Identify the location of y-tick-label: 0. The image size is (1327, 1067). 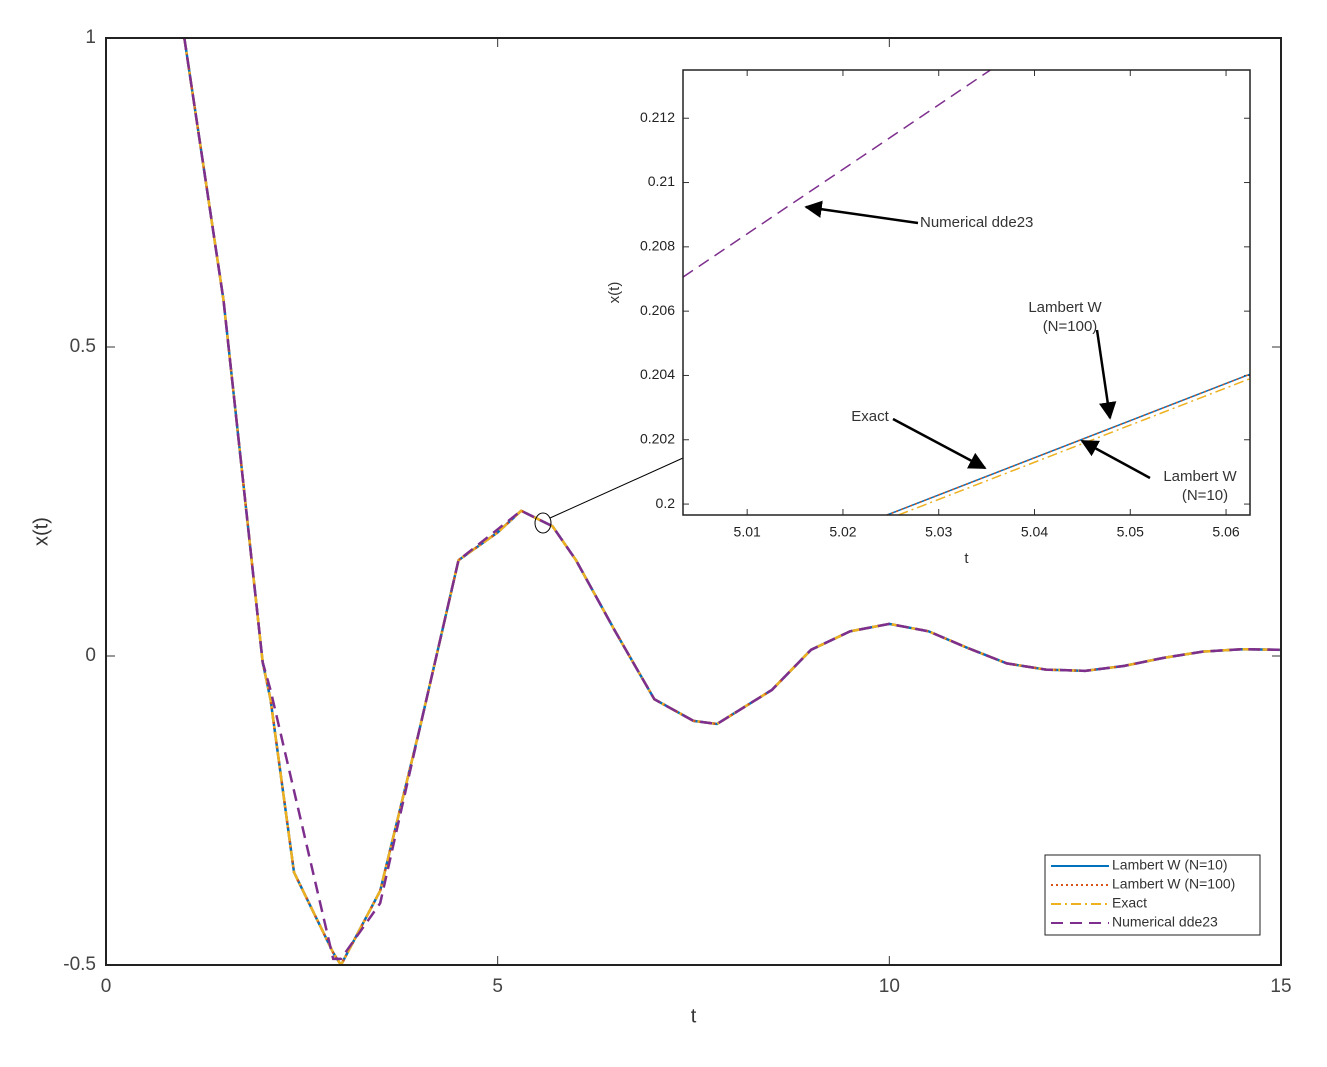
(90, 655).